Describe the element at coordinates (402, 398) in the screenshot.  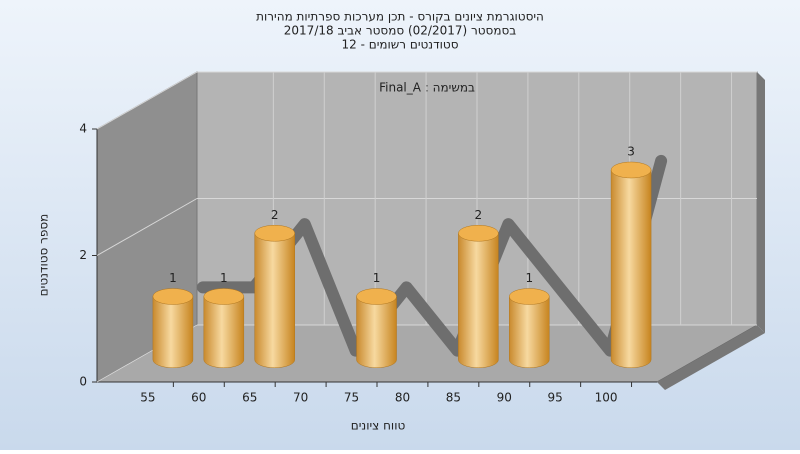
I see `x-tick-label: 80` at that location.